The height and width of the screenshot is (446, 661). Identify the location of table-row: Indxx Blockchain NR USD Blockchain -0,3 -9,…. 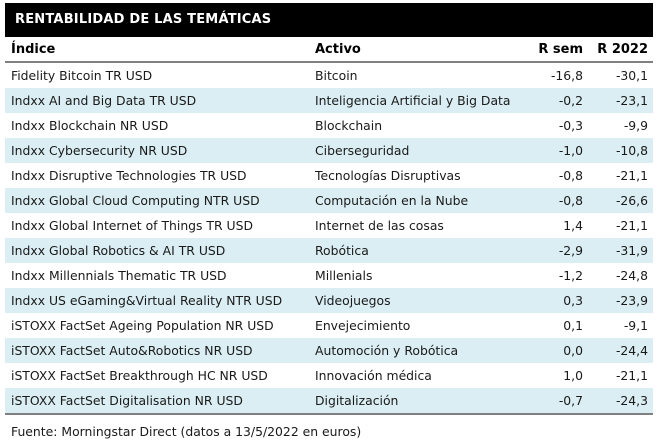
(329, 125).